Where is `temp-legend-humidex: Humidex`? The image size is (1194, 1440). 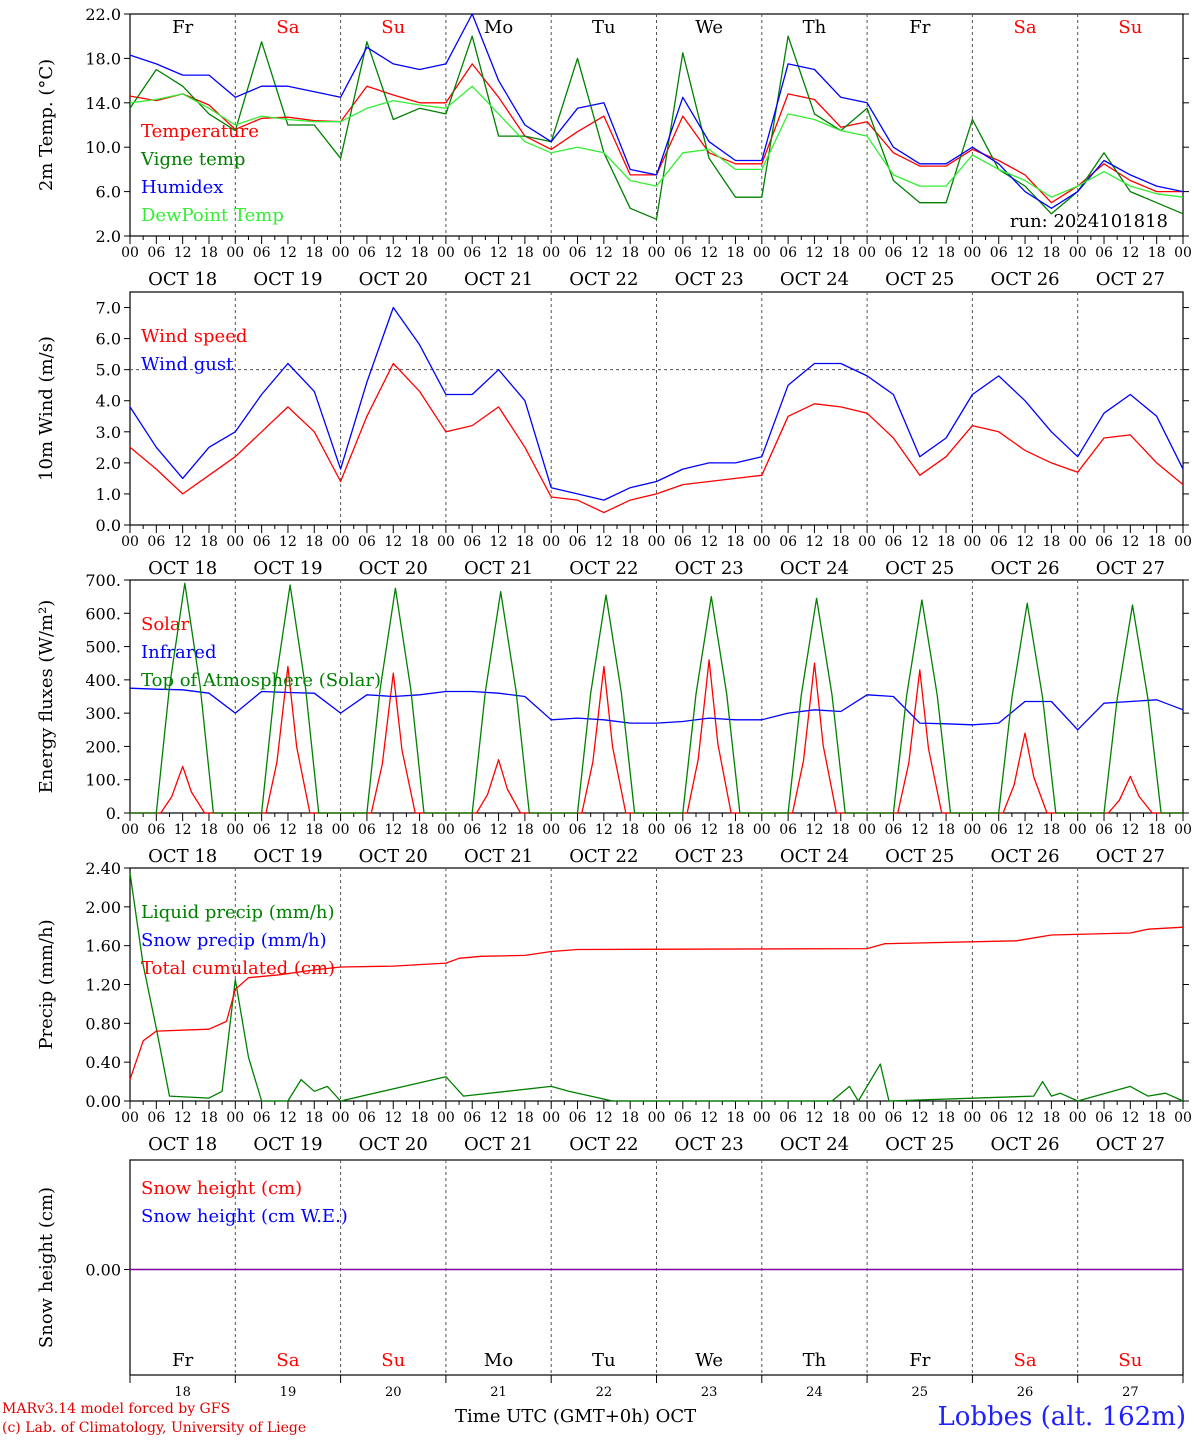
temp-legend-humidex: Humidex is located at coordinates (182, 187).